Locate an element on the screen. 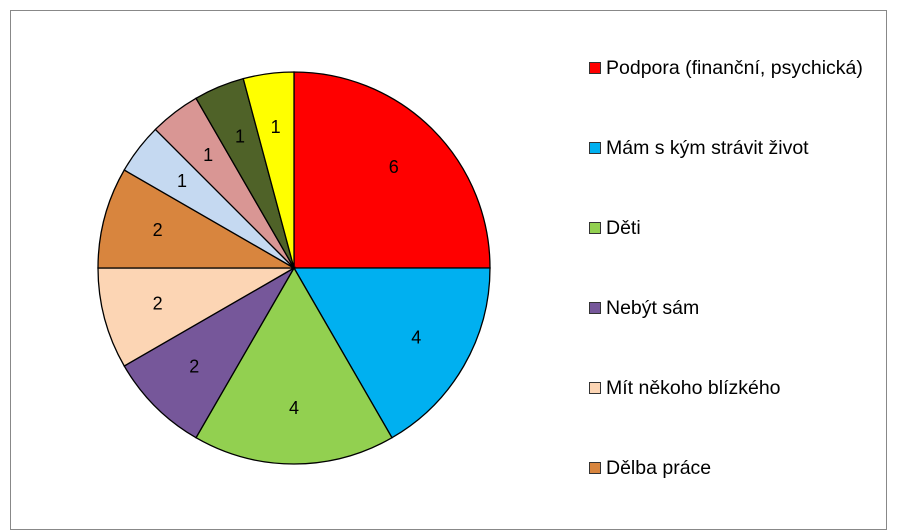  legend-label: Mám s kým strávit život is located at coordinates (707, 148).